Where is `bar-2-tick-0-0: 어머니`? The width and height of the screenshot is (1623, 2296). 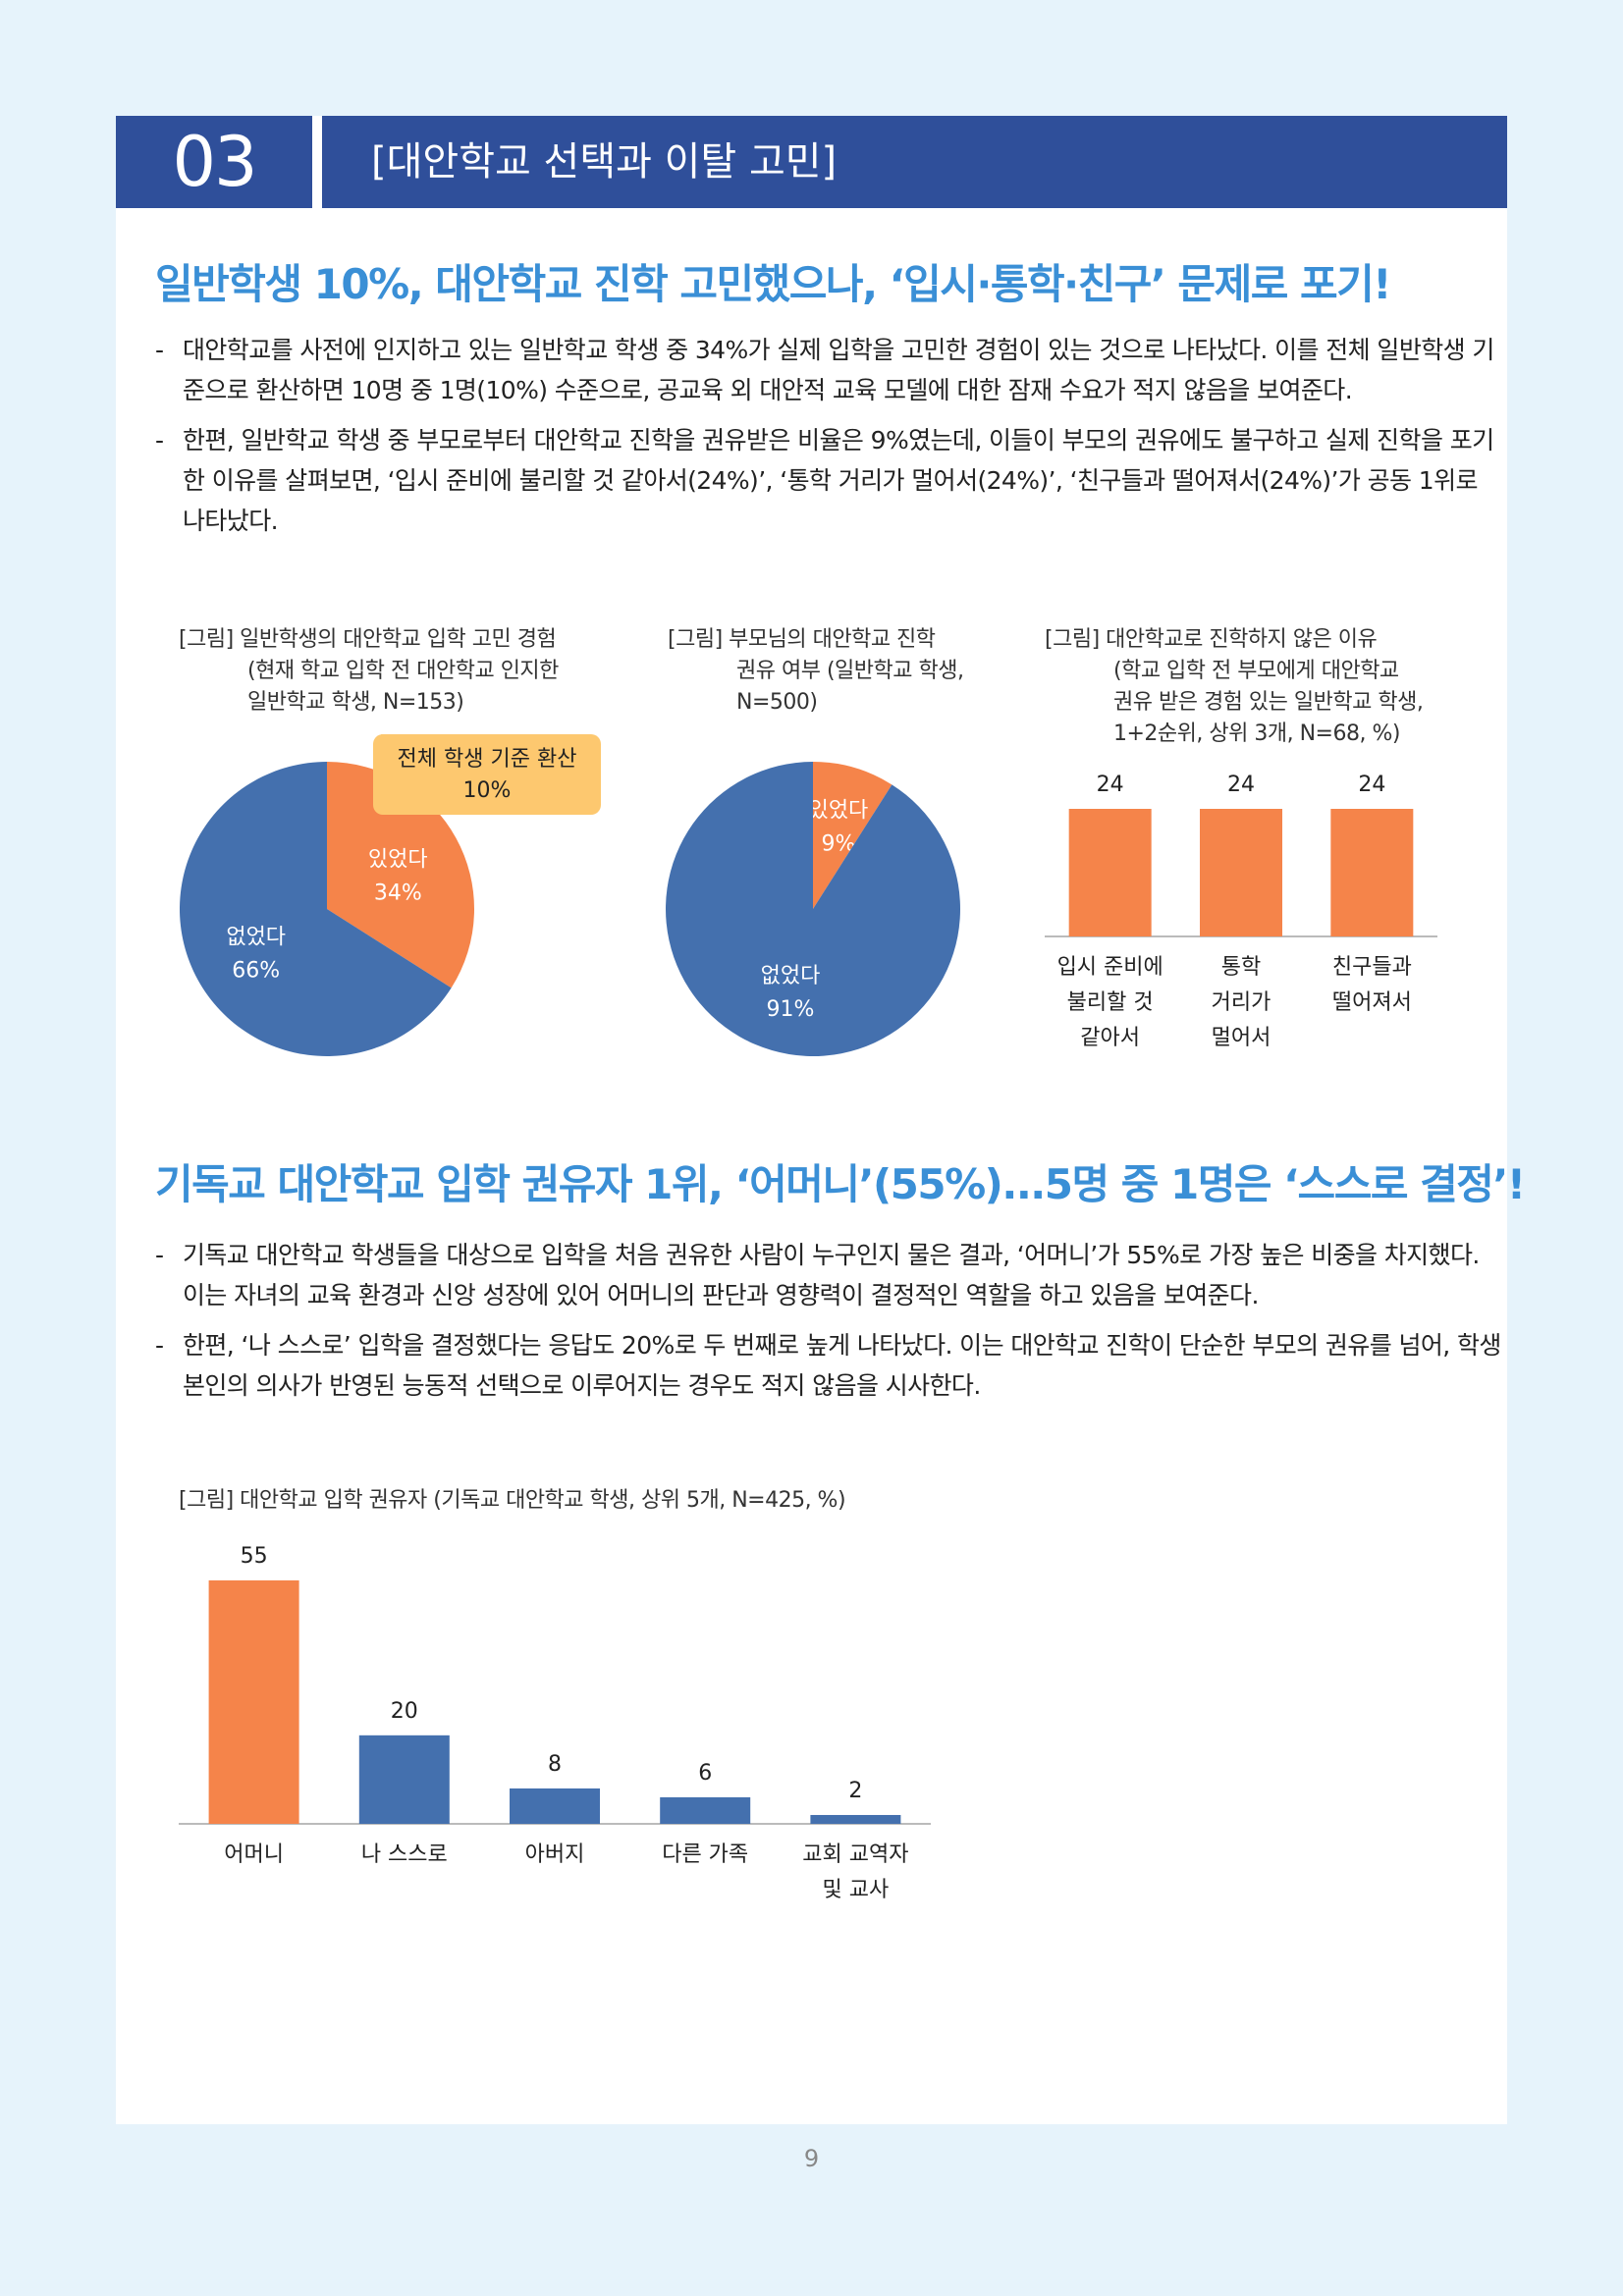 bar-2-tick-0-0: 어머니 is located at coordinates (254, 1855).